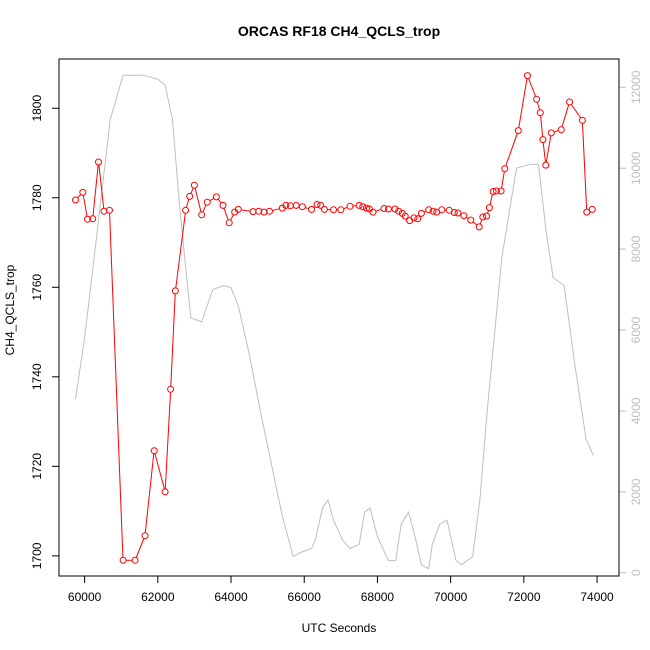 This screenshot has height=650, width=650. Describe the element at coordinates (636, 329) in the screenshot. I see `y-right-tick-label: 6000` at that location.